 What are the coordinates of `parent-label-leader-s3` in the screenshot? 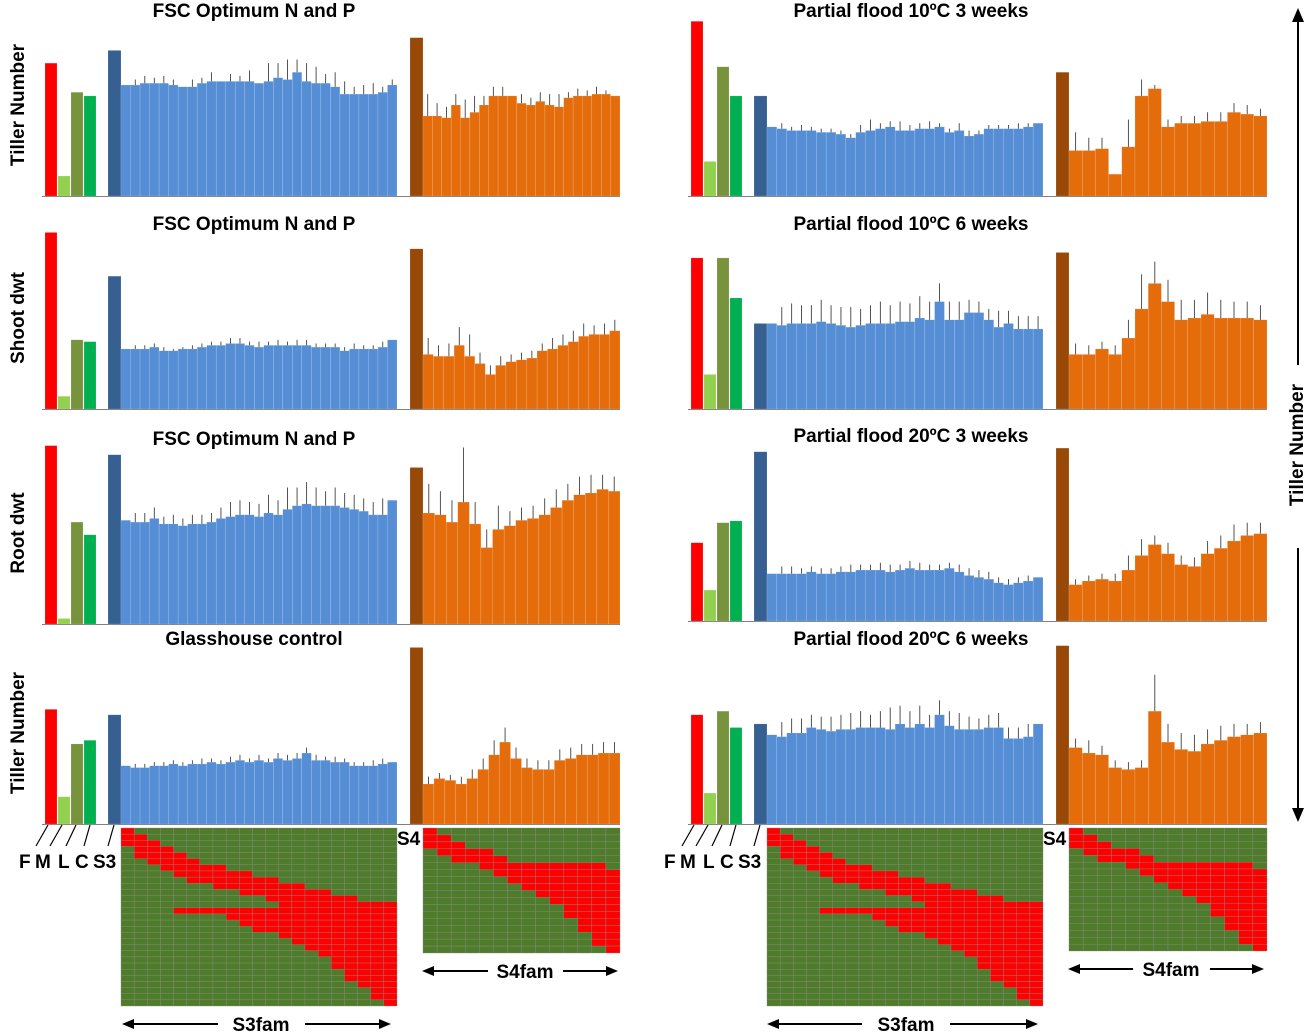 It's located at (111, 835).